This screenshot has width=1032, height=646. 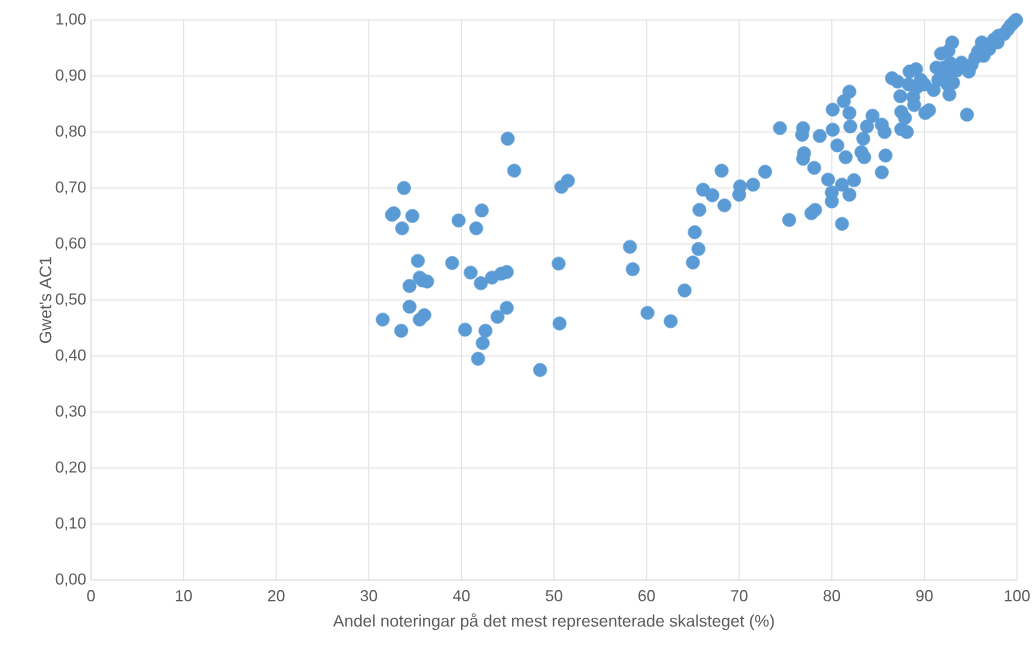 What do you see at coordinates (70, 524) in the screenshot?
I see `y-tick-label: 0,10` at bounding box center [70, 524].